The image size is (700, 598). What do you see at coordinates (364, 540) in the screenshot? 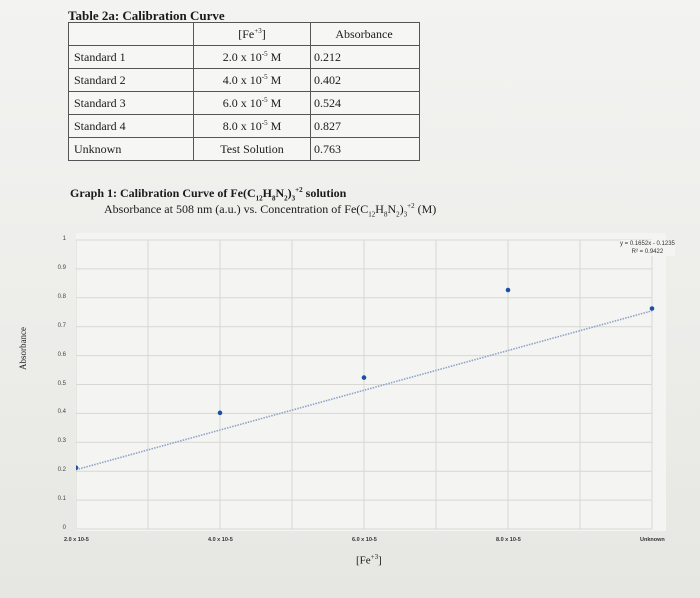
I see `x-tick-label: 6.0 x 10-5` at bounding box center [364, 540].